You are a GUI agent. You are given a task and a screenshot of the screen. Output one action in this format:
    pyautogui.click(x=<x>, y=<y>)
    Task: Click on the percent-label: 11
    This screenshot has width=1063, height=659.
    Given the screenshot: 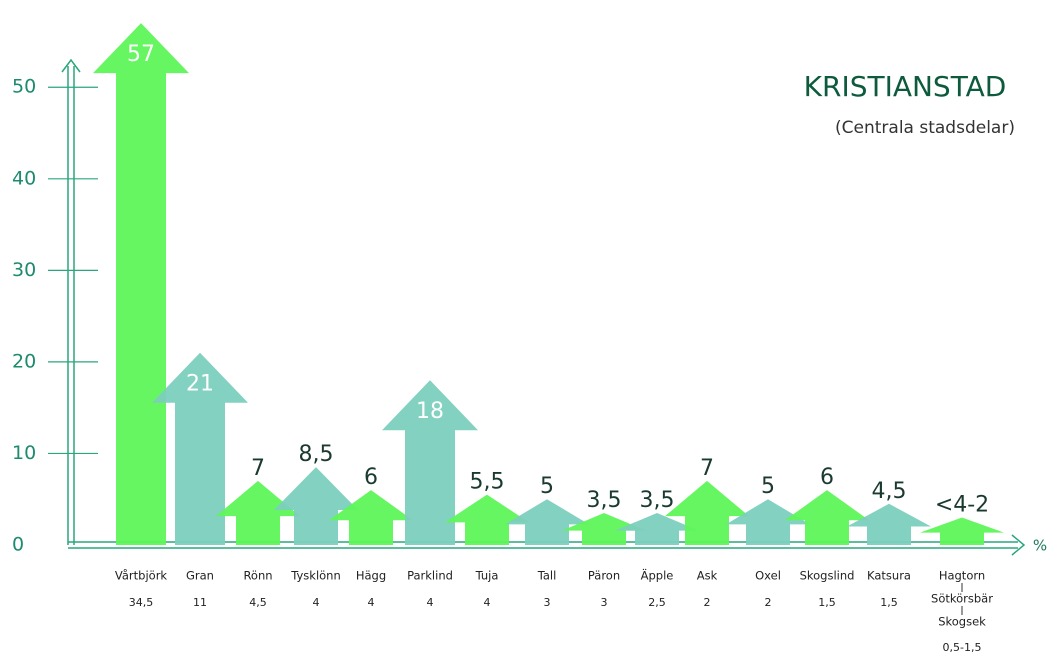 What is the action you would take?
    pyautogui.click(x=200, y=602)
    